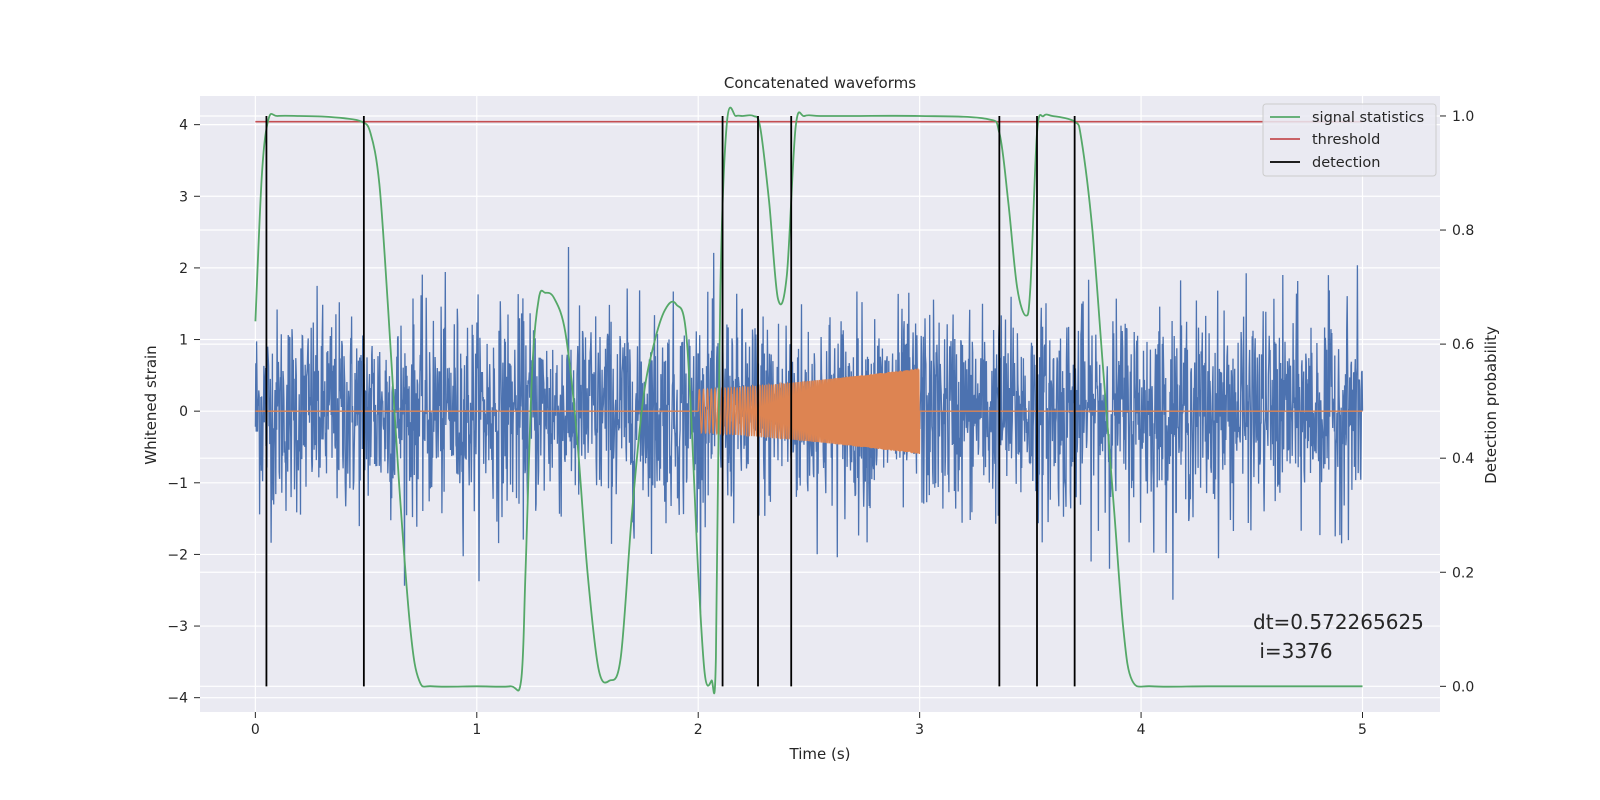  I want to click on legend-box, so click(1349, 140).